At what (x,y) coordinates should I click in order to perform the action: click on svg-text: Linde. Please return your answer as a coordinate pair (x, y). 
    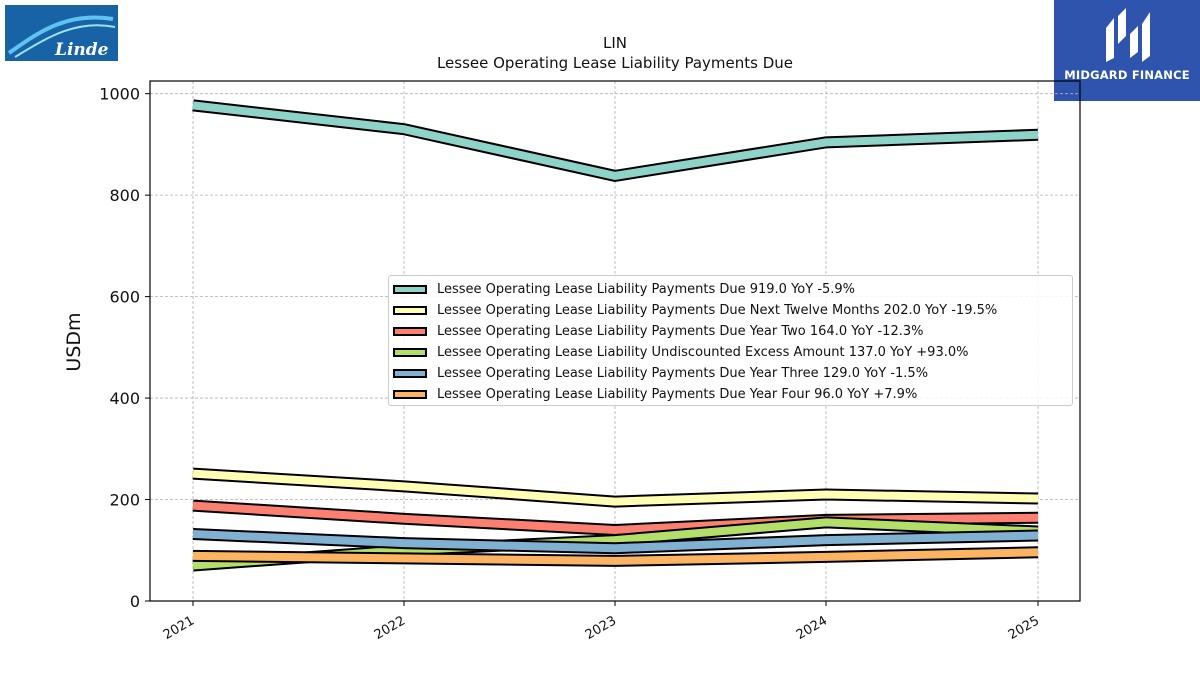
    Looking at the image, I should click on (81, 50).